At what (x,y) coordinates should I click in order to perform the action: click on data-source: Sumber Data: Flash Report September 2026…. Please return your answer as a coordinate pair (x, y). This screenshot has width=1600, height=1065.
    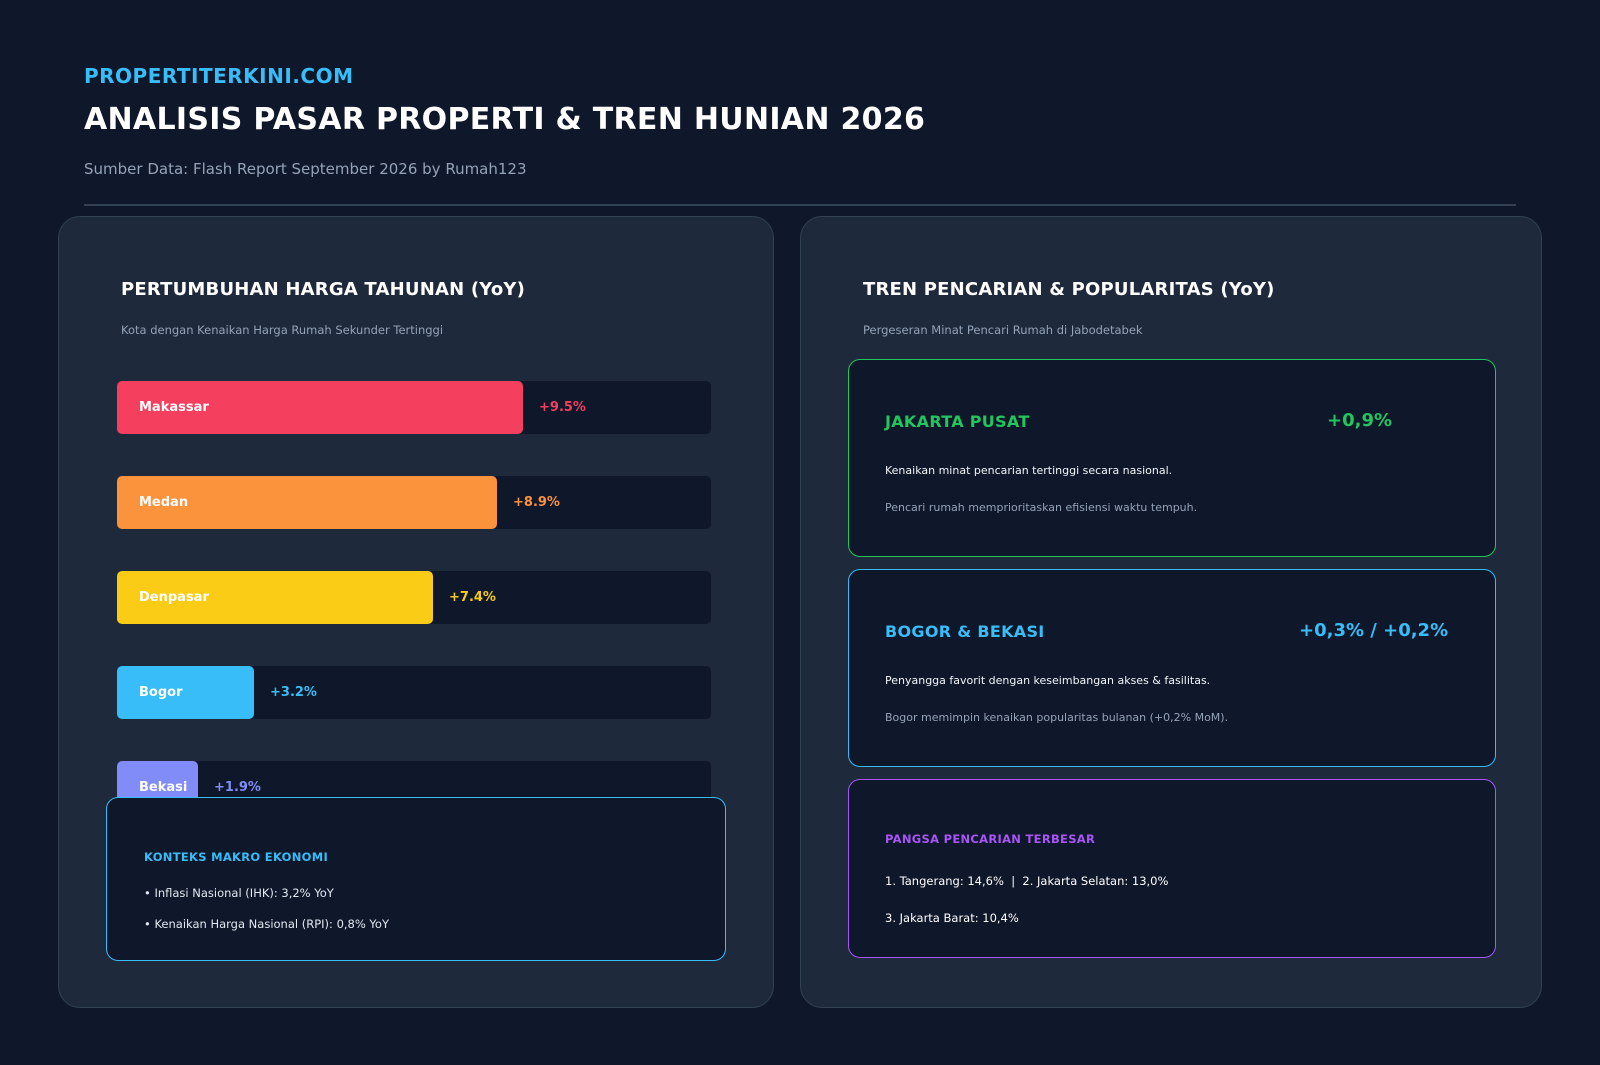
    Looking at the image, I should click on (305, 169).